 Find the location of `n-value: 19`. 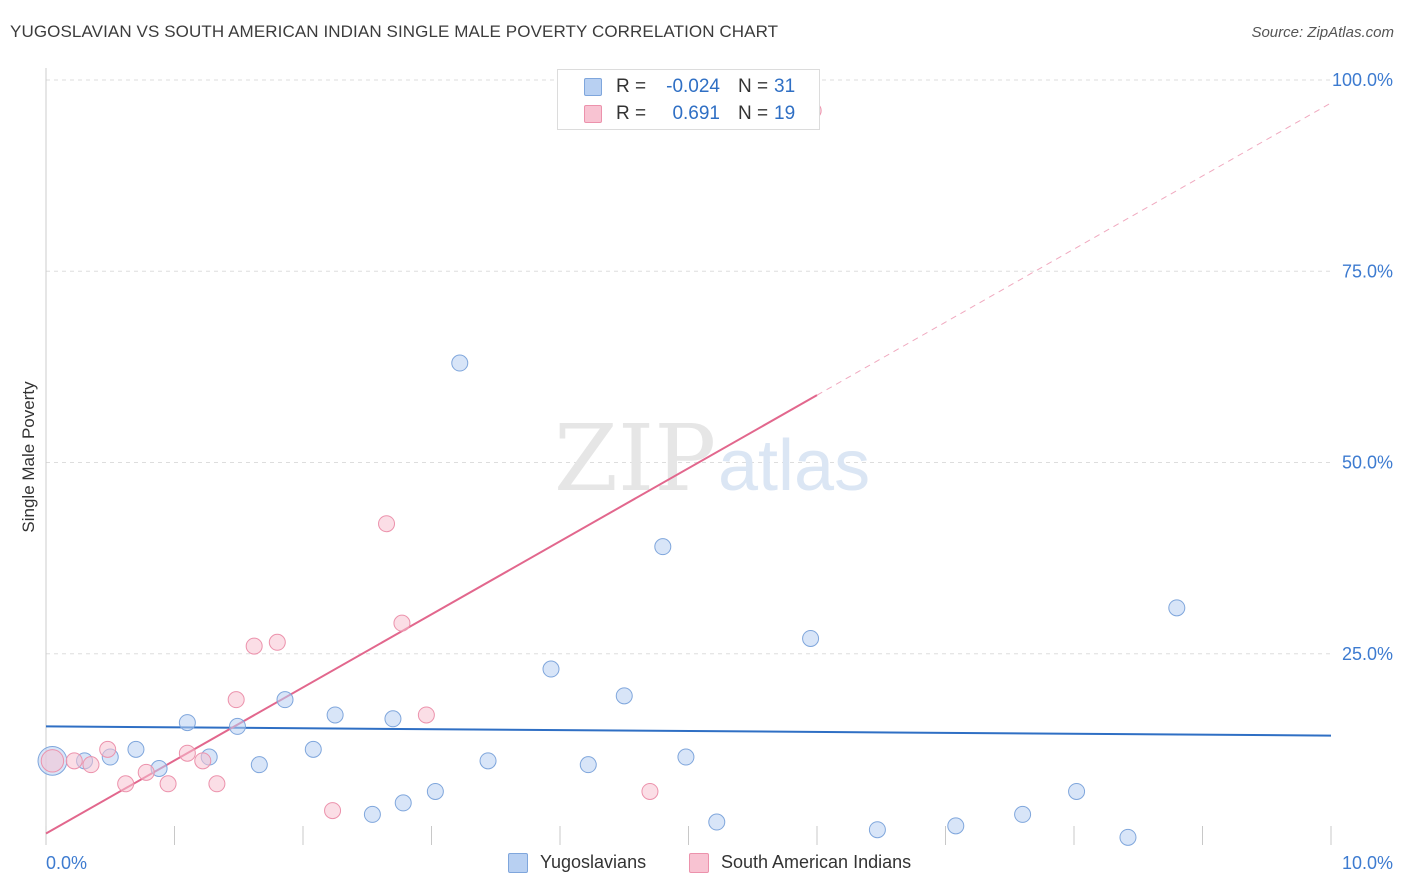

n-value: 19 is located at coordinates (785, 113).